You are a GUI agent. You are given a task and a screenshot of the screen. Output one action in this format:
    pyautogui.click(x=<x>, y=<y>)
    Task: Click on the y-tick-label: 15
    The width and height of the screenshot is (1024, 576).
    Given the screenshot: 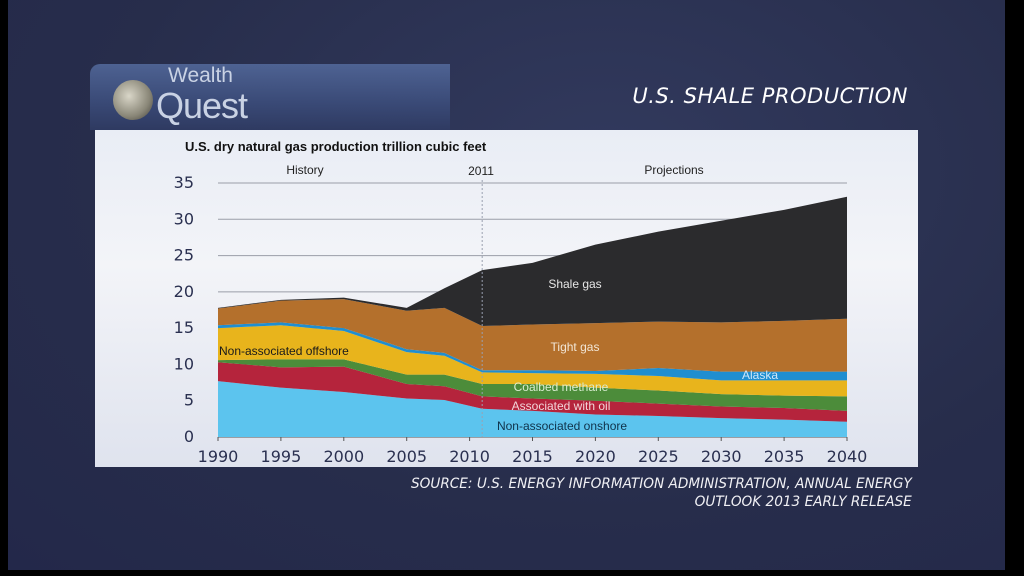 What is the action you would take?
    pyautogui.click(x=184, y=327)
    